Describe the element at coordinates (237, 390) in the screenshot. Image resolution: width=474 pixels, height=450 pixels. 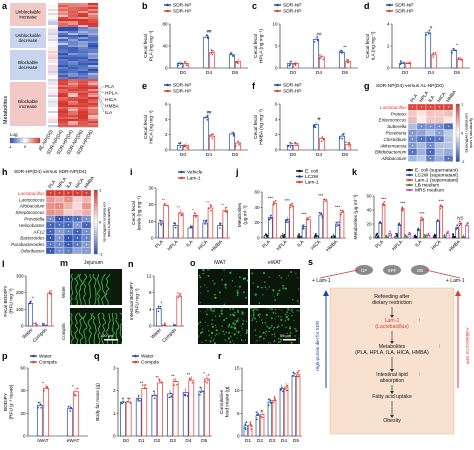
I see `y-tick-label: 10` at that location.